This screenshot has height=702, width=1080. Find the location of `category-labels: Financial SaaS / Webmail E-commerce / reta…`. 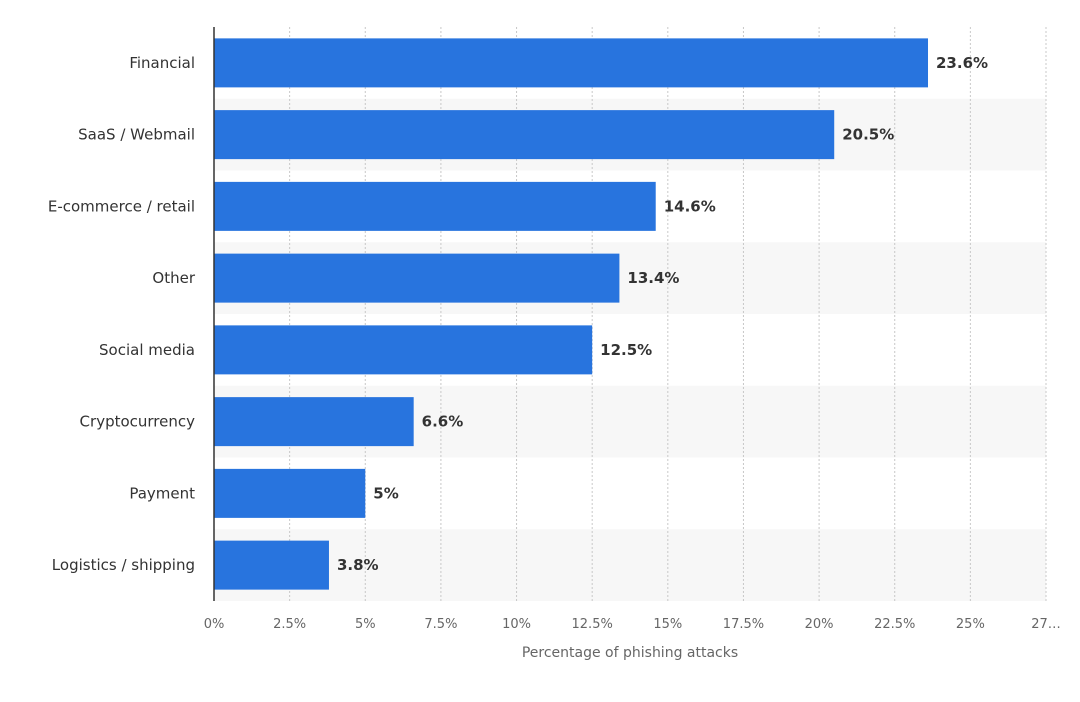

category-labels: Financial SaaS / Webmail E-commerce / reta… is located at coordinates (122, 314).